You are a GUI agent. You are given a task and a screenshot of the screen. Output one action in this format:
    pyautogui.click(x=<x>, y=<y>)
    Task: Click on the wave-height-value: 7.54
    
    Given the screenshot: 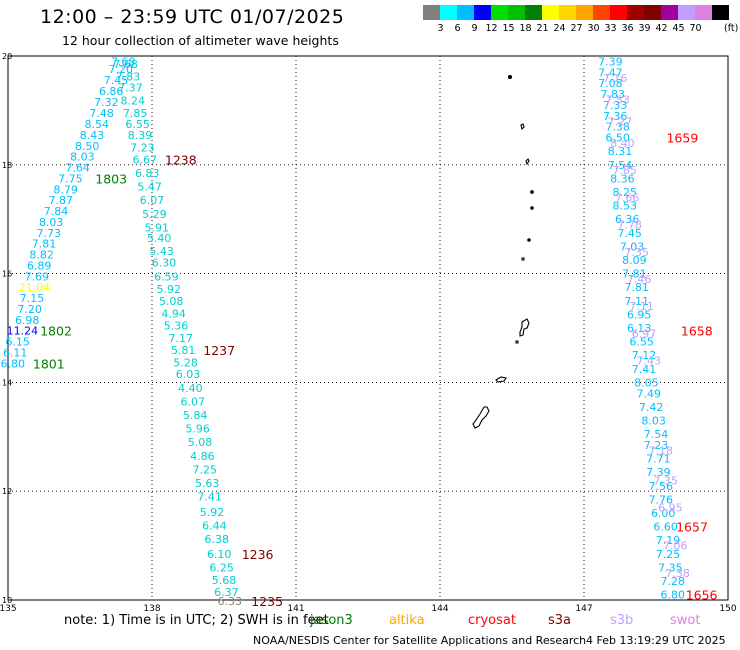 What is the action you would take?
    pyautogui.click(x=656, y=434)
    